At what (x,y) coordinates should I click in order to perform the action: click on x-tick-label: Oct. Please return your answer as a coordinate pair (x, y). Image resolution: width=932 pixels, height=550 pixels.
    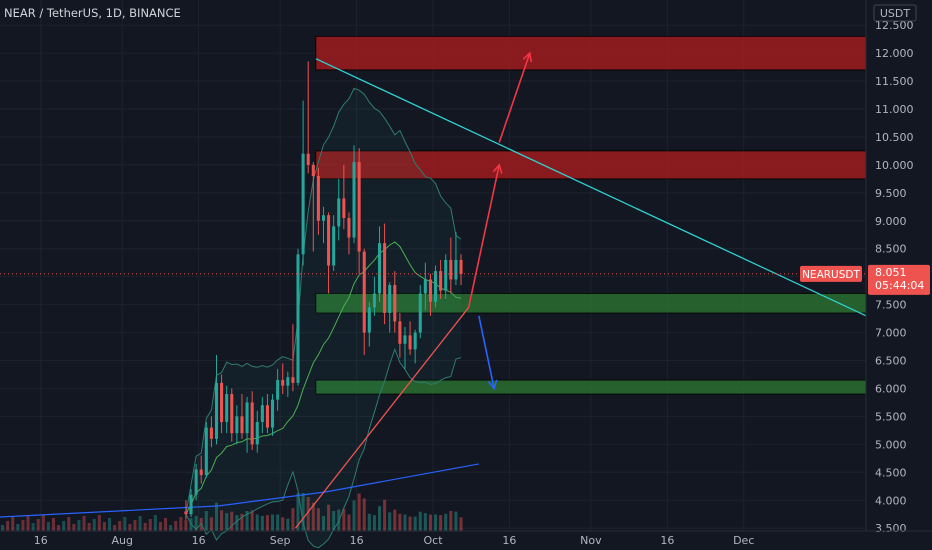
    Looking at the image, I should click on (433, 540).